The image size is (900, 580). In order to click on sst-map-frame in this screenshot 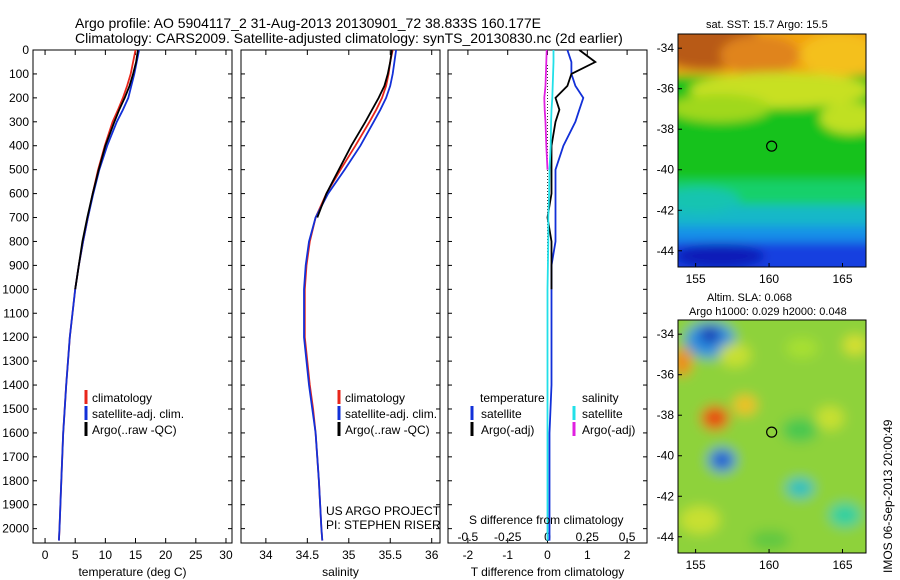, I will do `click(772, 150)`.